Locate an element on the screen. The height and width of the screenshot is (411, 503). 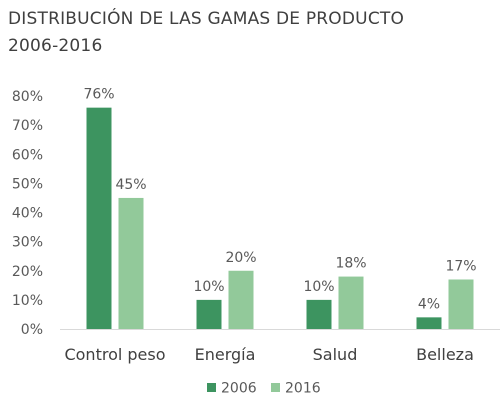
legend-label: 2016 is located at coordinates (303, 389).